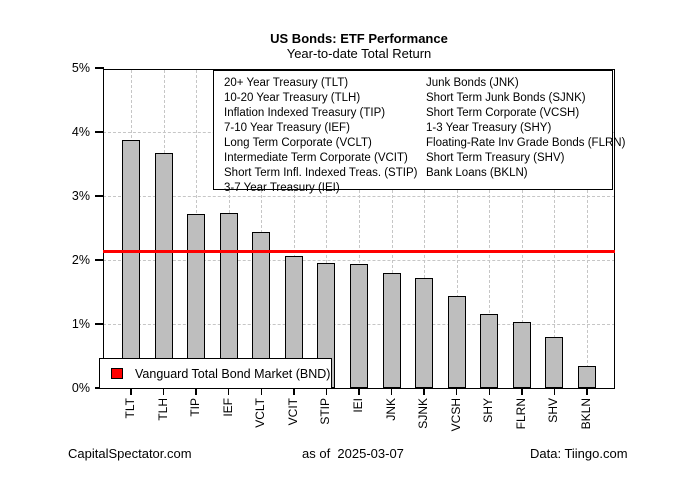 This screenshot has height=477, width=676. I want to click on x-axis-label-SHV: SHV, so click(559, 410).